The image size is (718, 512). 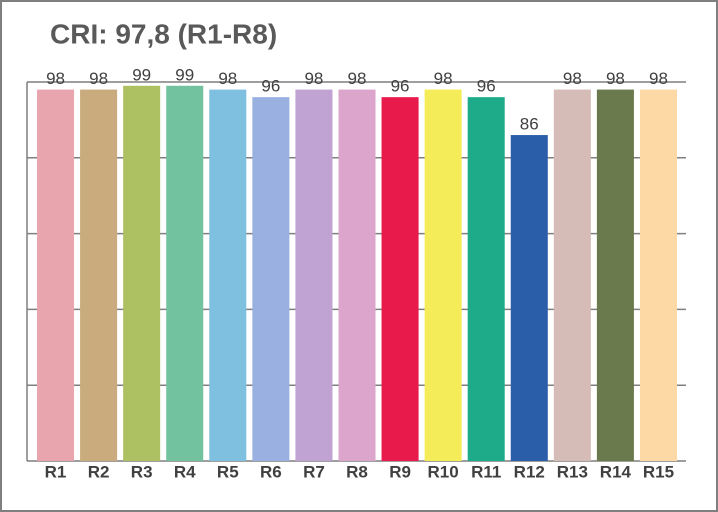 I want to click on x-tick-label: R1, so click(x=56, y=471).